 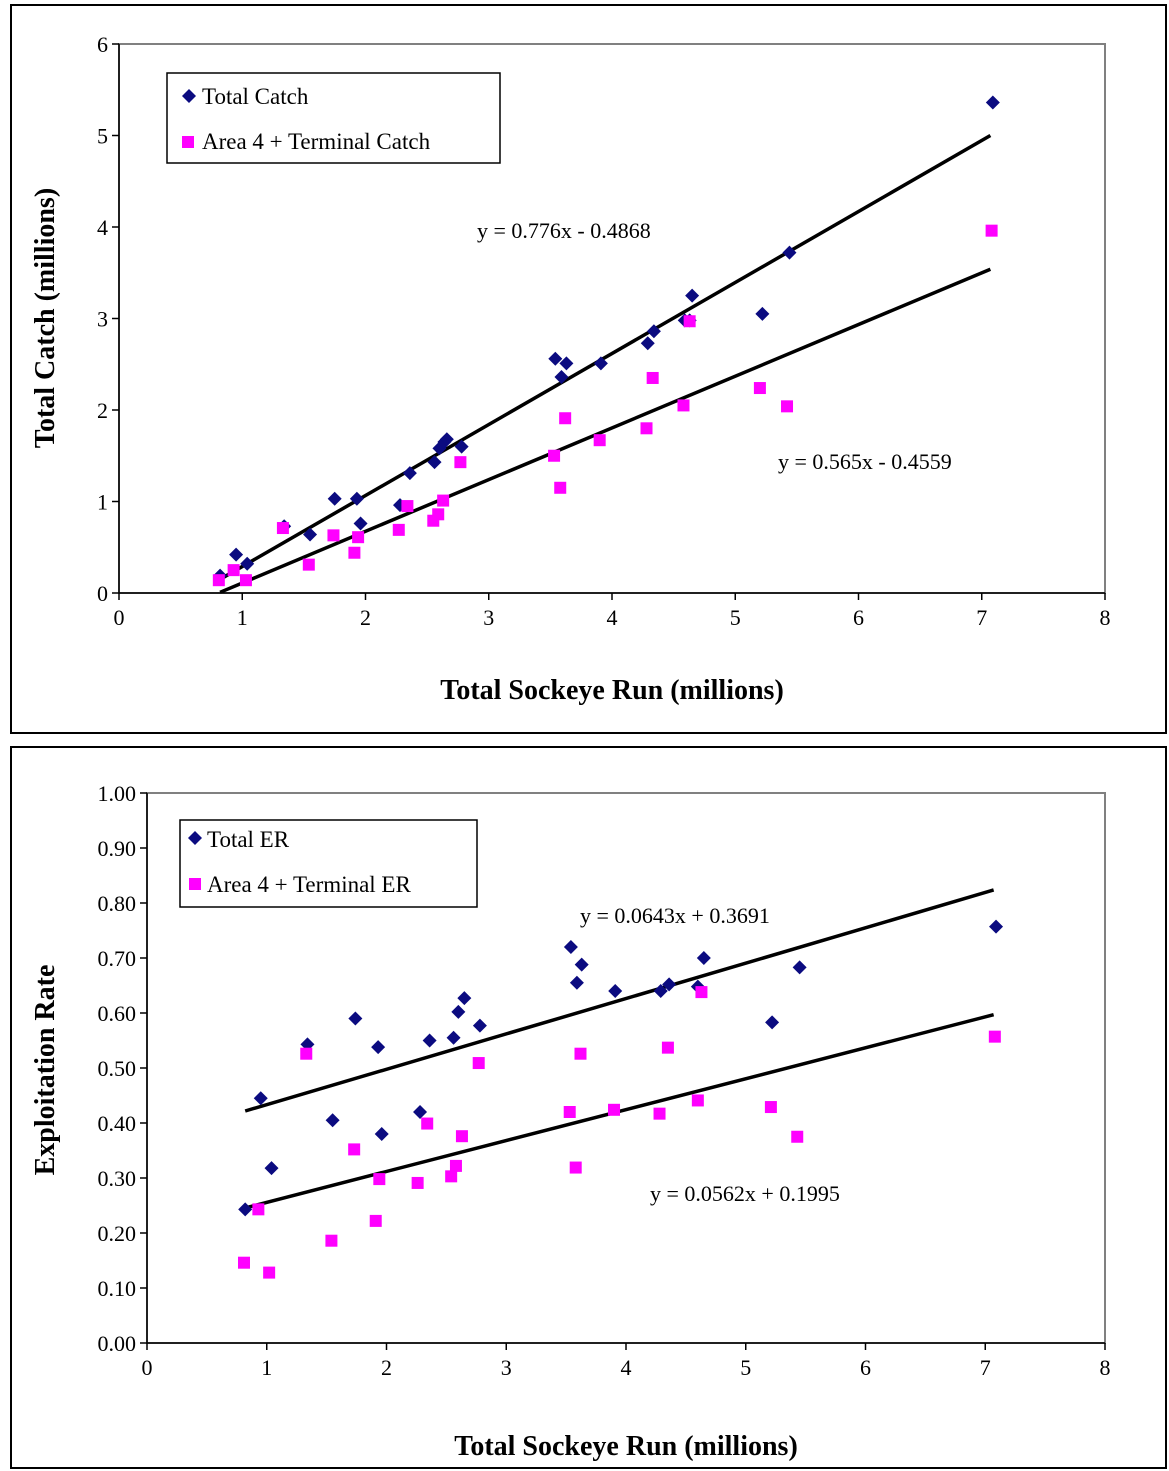 What do you see at coordinates (745, 1193) in the screenshot?
I see `trendline-equation-area4-er: y = 0.0562x + 0.1995` at bounding box center [745, 1193].